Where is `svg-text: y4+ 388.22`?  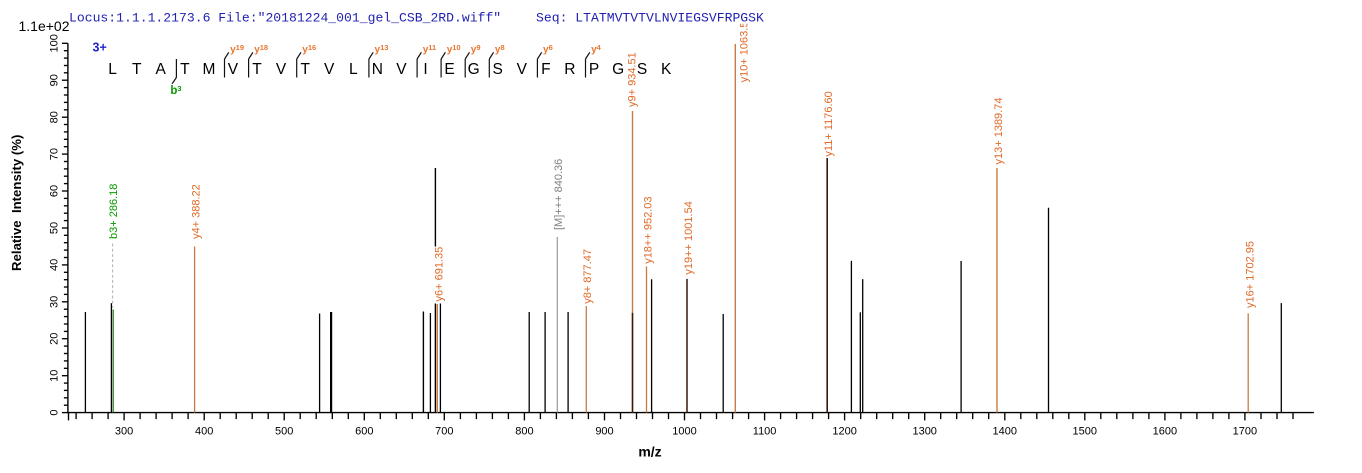 svg-text: y4+ 388.22 is located at coordinates (196, 211).